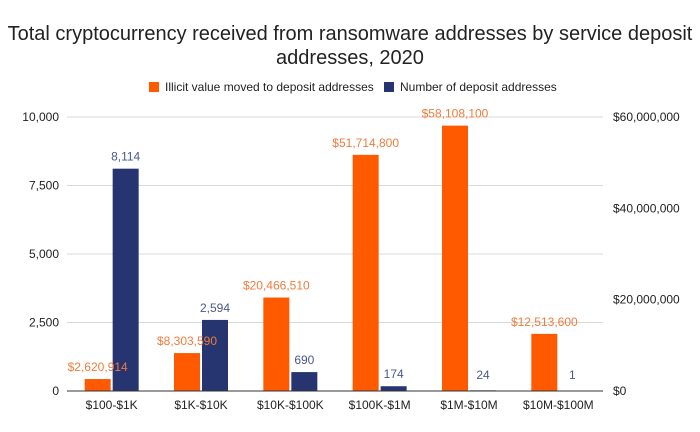 Image resolution: width=700 pixels, height=432 pixels. Describe the element at coordinates (55, 391) in the screenshot. I see `left-axis-tick-label: 0` at that location.